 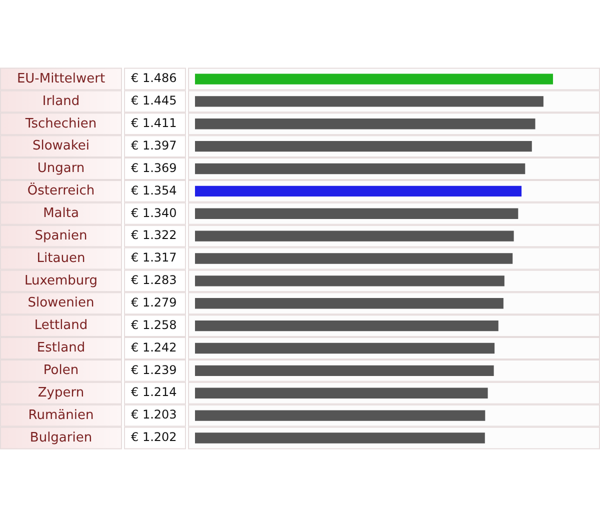 I want to click on data-label: € 1.445, so click(x=154, y=101).